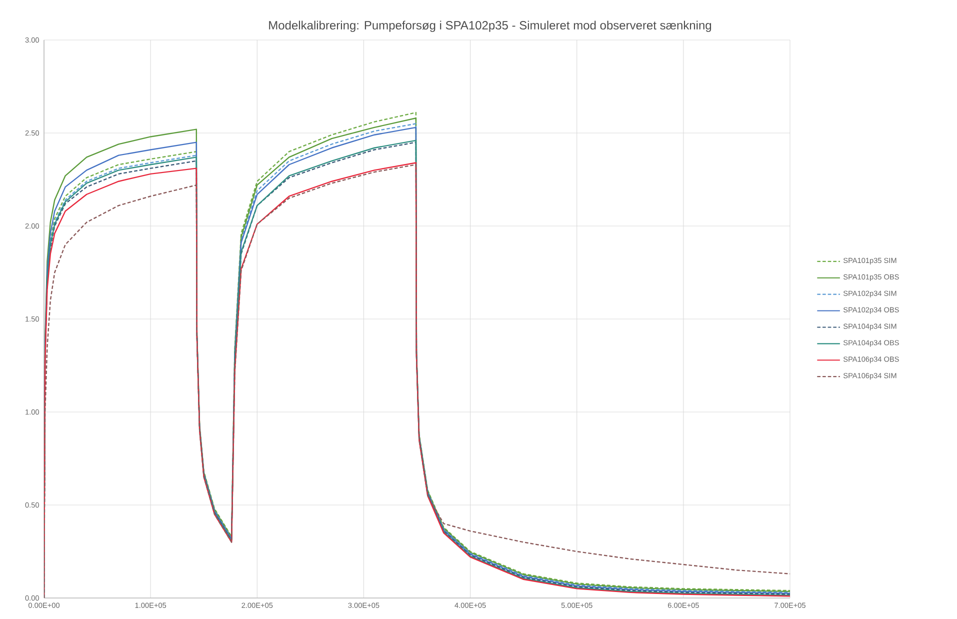 The height and width of the screenshot is (619, 957). I want to click on chart-title: Modelkalibrering: Pumpeforsøg i SPA102p35 - Simuleret mod observeret sænkning, so click(490, 26).